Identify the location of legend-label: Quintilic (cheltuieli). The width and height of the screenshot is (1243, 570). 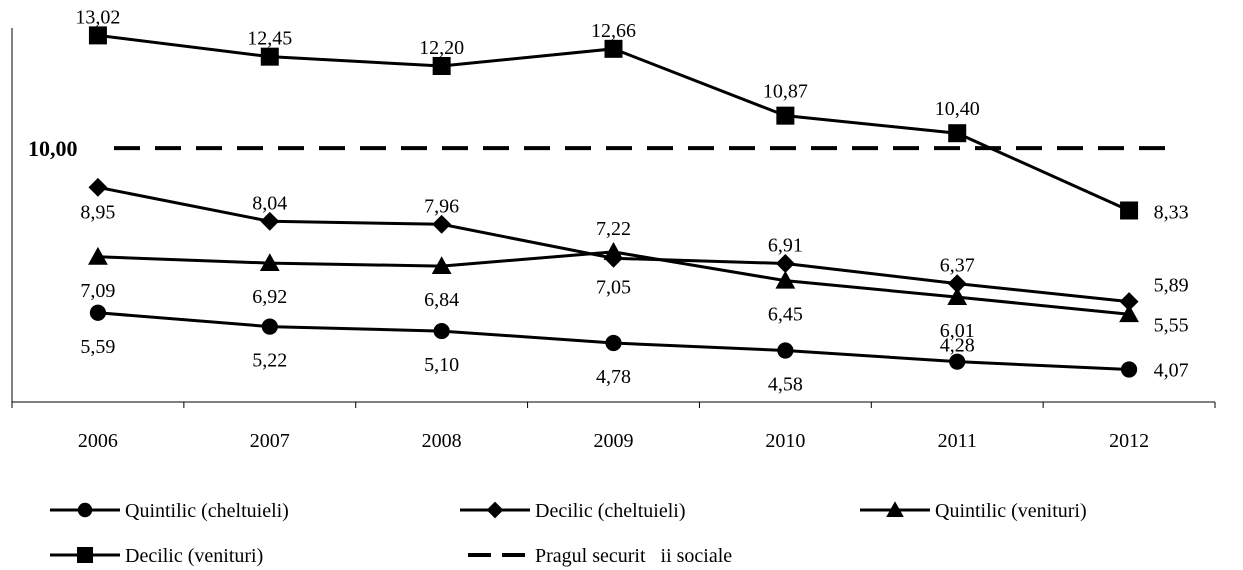
(207, 511).